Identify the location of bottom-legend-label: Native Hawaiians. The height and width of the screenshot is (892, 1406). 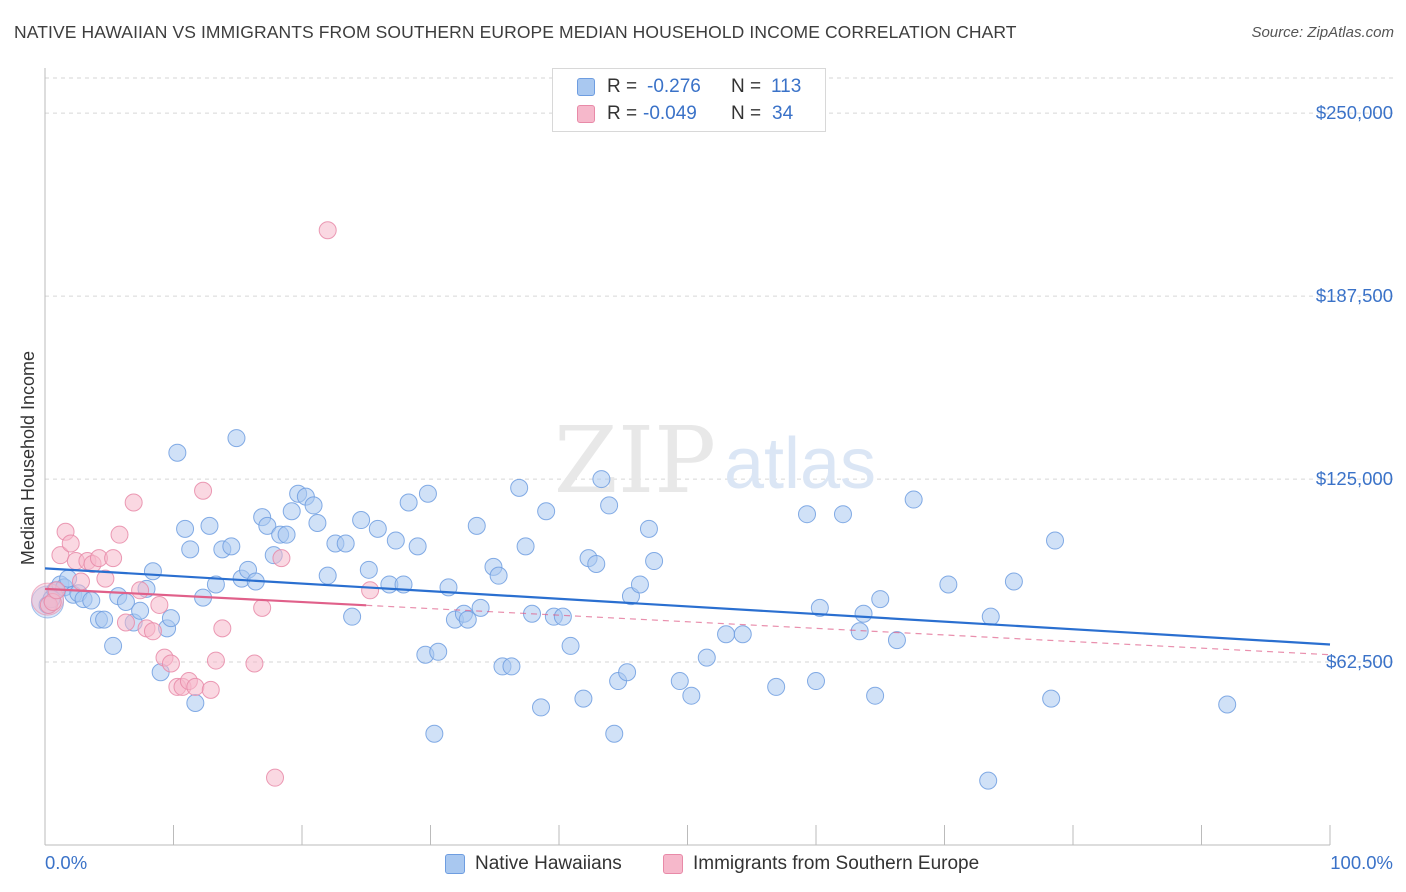
(548, 863).